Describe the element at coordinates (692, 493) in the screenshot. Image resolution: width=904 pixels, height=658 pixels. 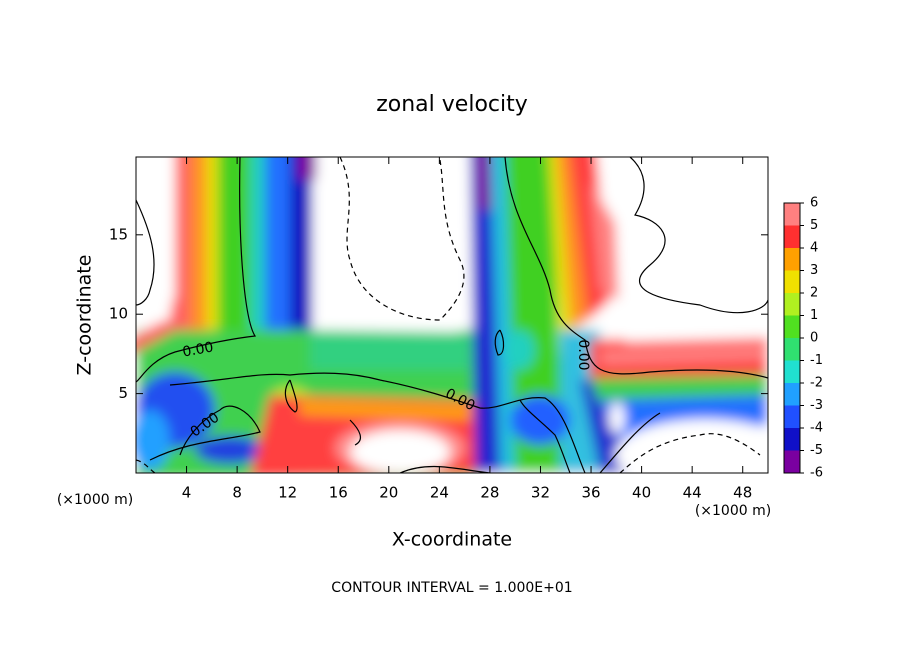
I see `x-tick-label: 44` at that location.